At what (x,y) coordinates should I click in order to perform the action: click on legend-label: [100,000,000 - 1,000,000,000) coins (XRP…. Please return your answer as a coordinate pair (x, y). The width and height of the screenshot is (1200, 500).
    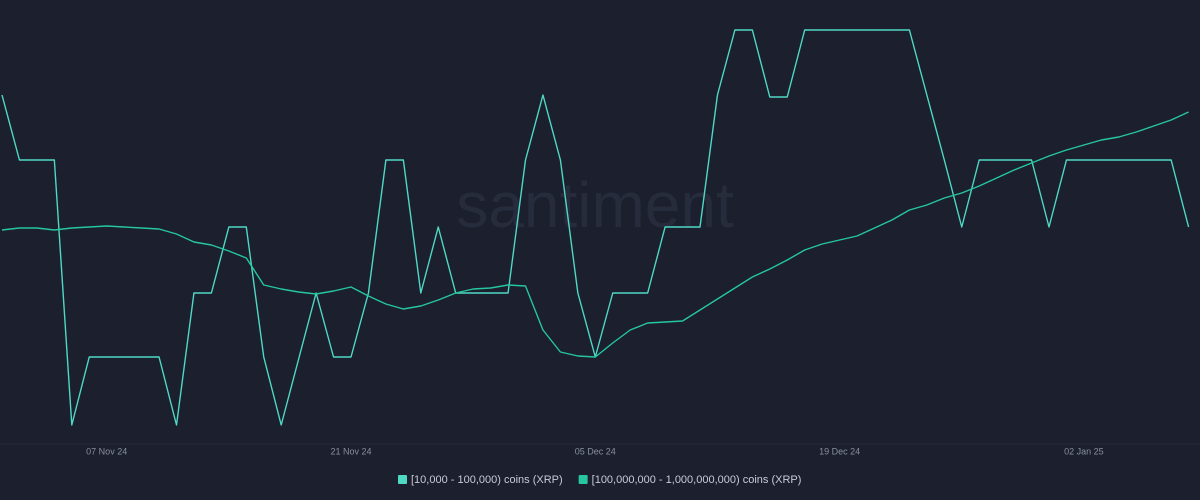
    Looking at the image, I should click on (697, 480).